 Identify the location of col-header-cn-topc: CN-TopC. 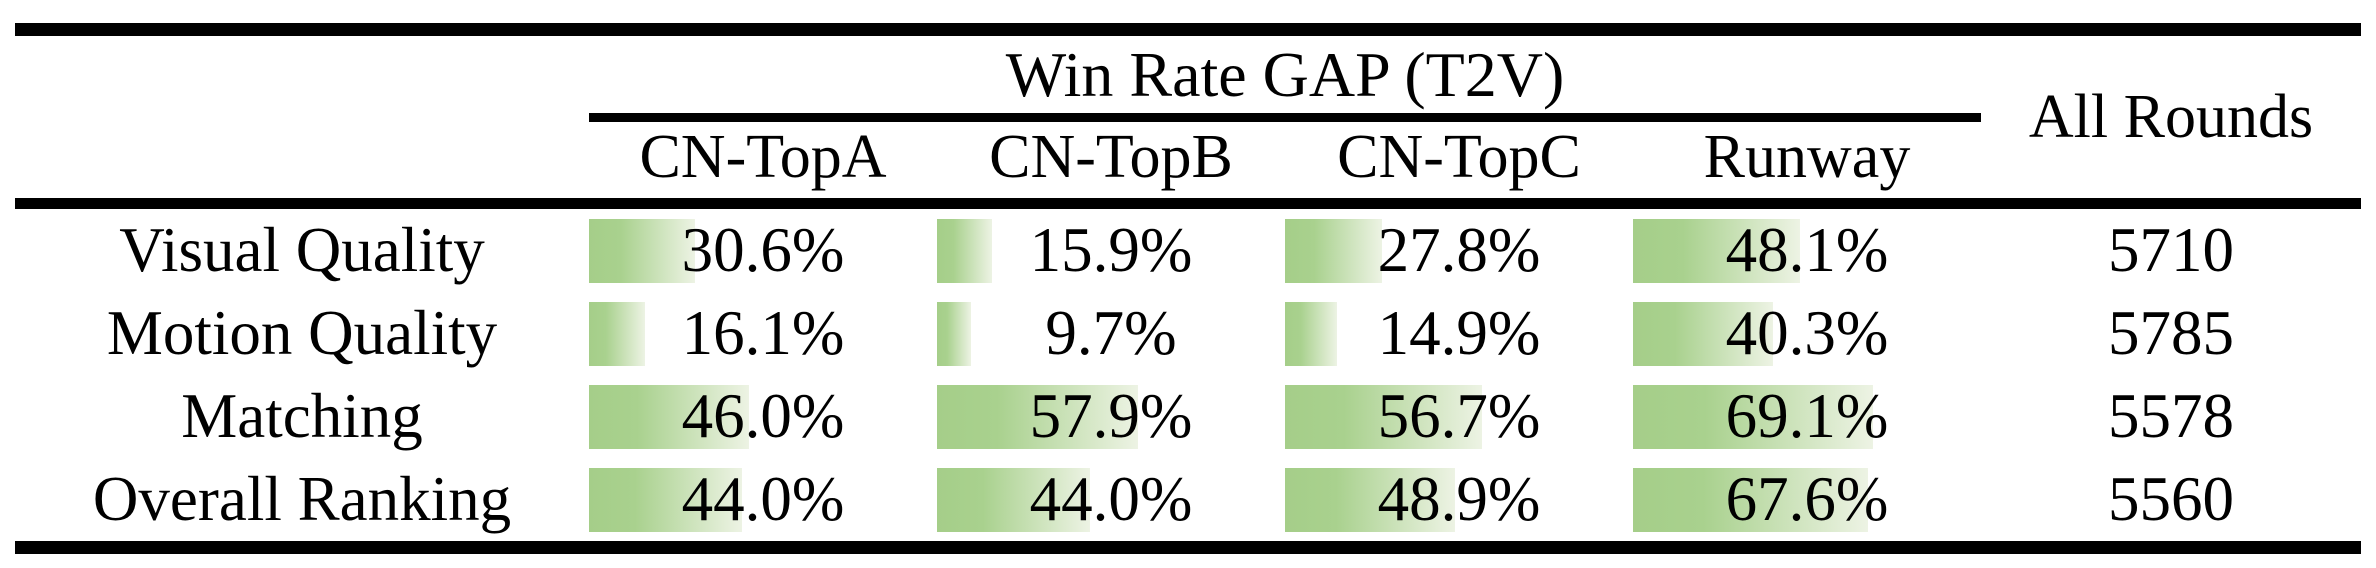
(1459, 157).